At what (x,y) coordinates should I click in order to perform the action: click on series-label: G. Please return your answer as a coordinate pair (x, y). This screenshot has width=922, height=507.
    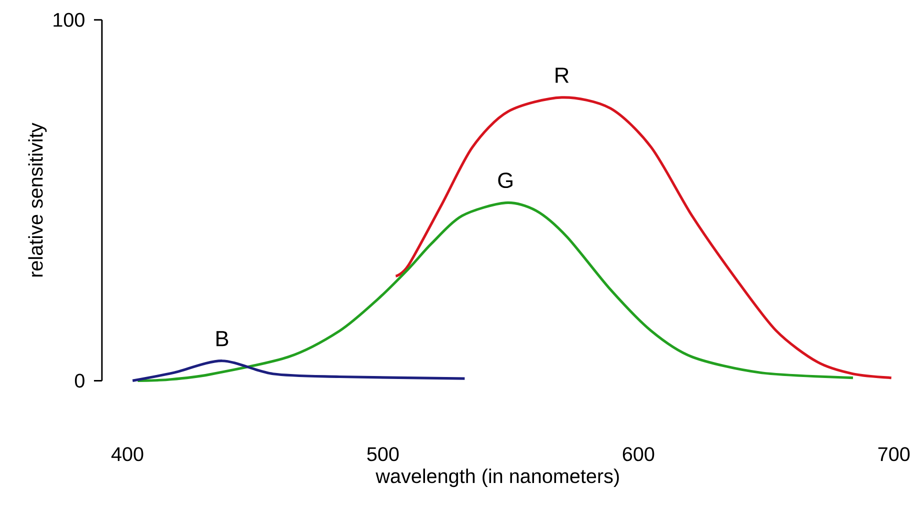
    Looking at the image, I should click on (505, 180).